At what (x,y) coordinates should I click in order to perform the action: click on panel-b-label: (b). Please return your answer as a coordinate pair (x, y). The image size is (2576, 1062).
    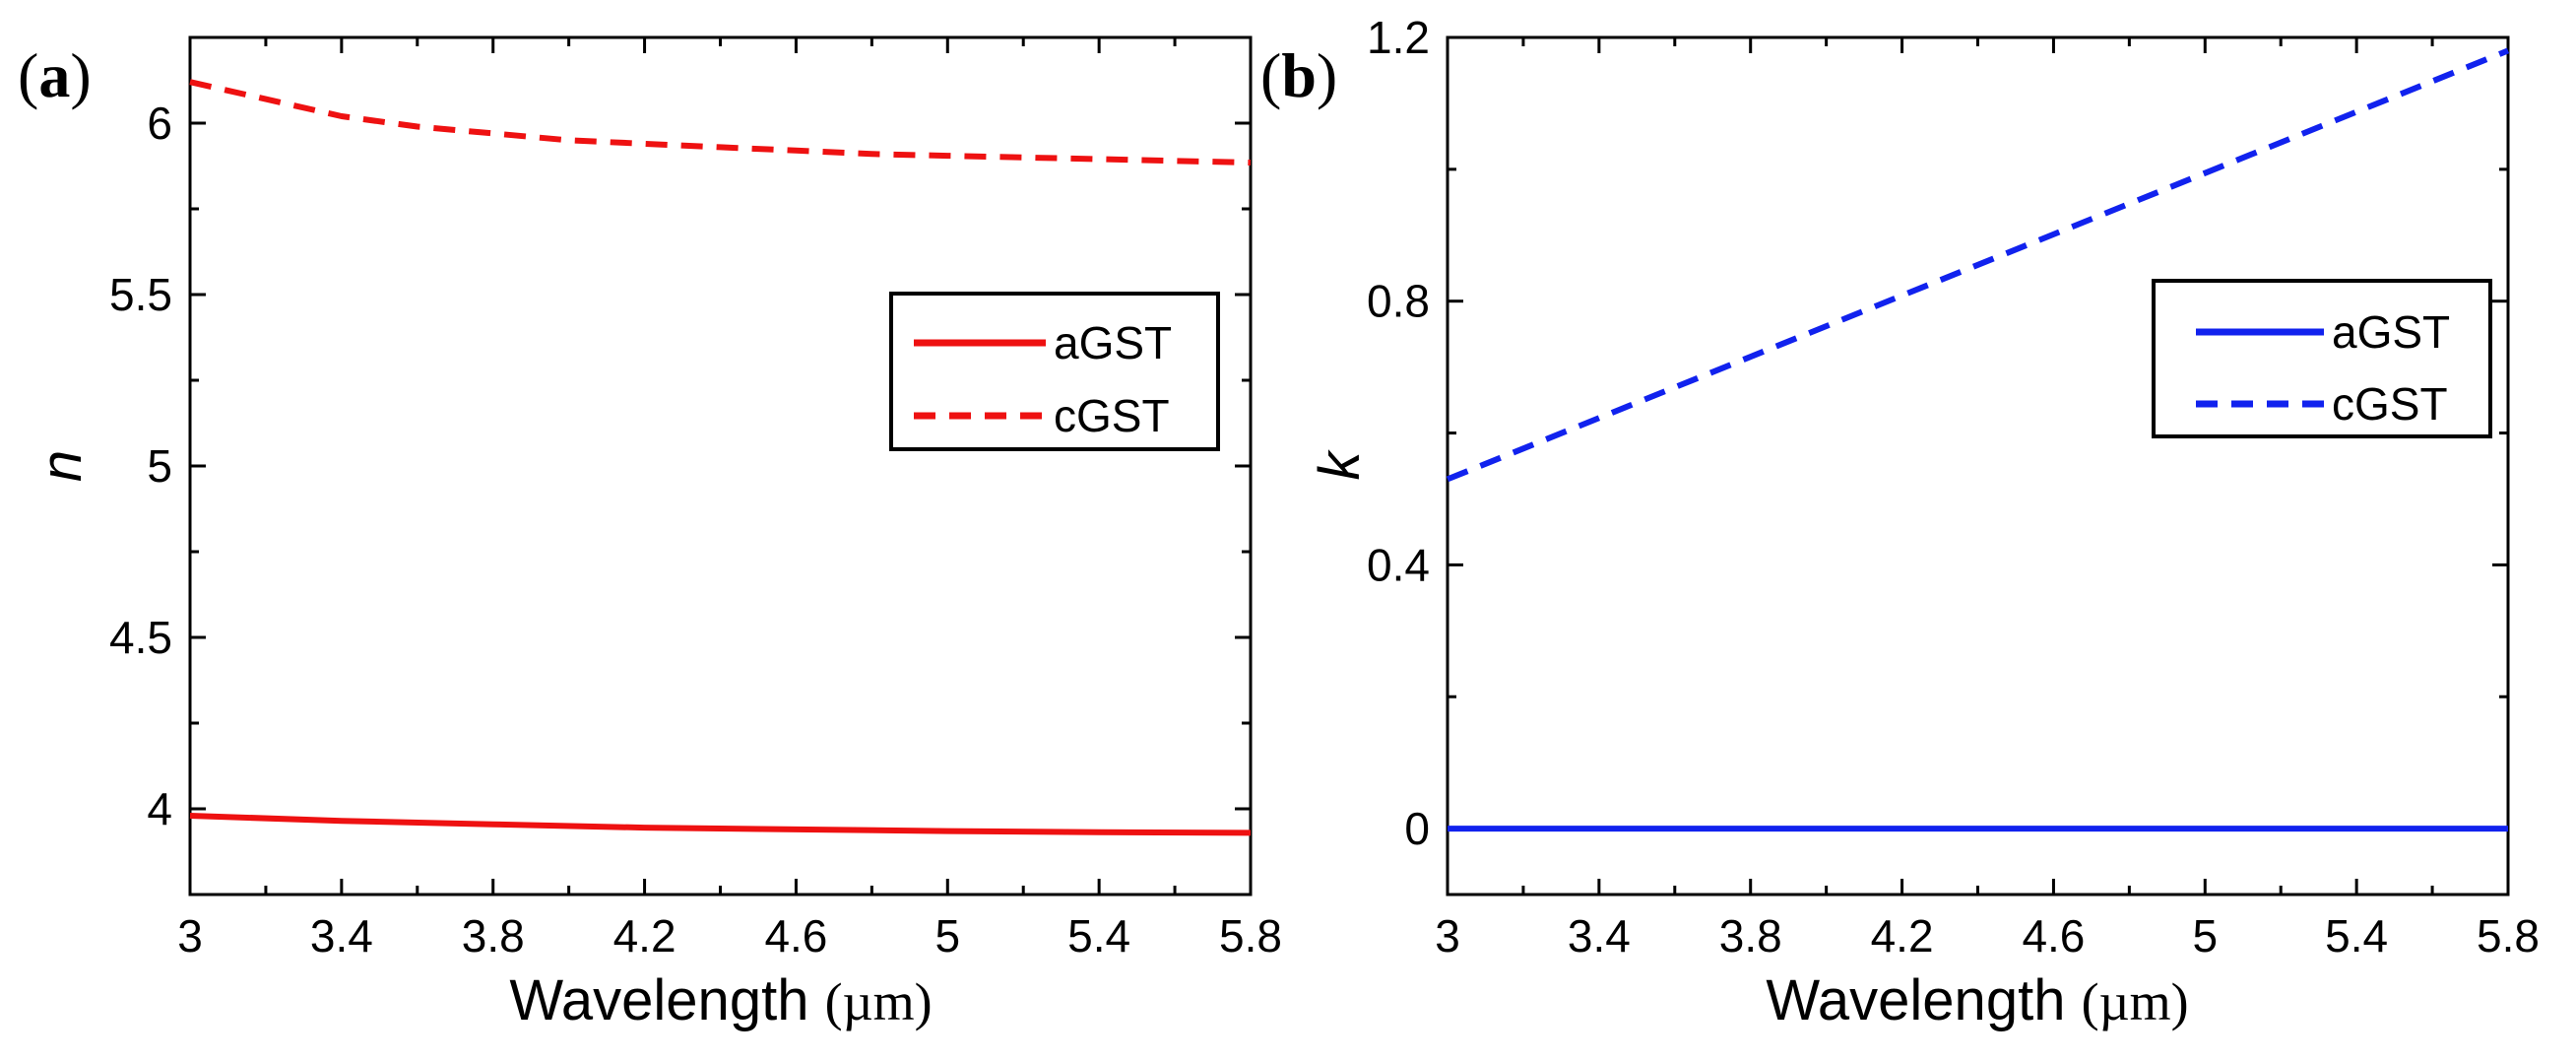
    Looking at the image, I should click on (1298, 75).